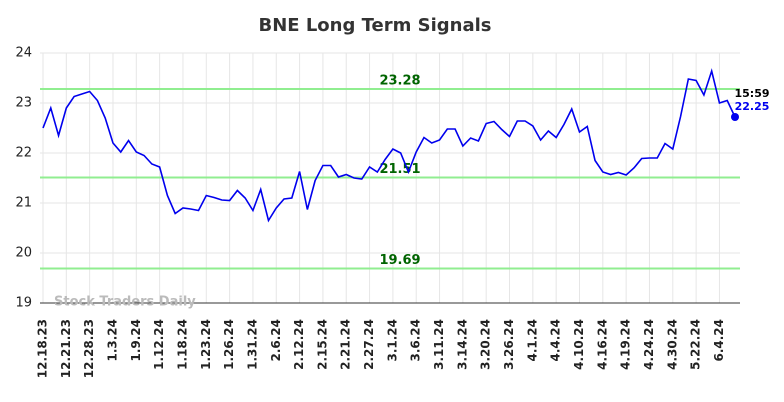 This screenshot has width=784, height=402. I want to click on x-tick-label: 4.10.24, so click(579, 344).